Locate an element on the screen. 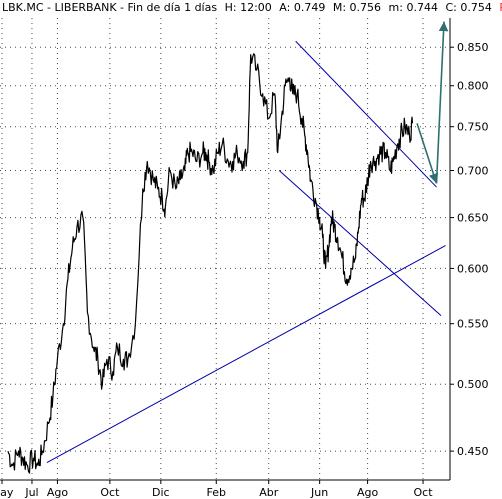 Image resolution: width=502 pixels, height=499 pixels. y-tick-label: 0.550 is located at coordinates (473, 324).